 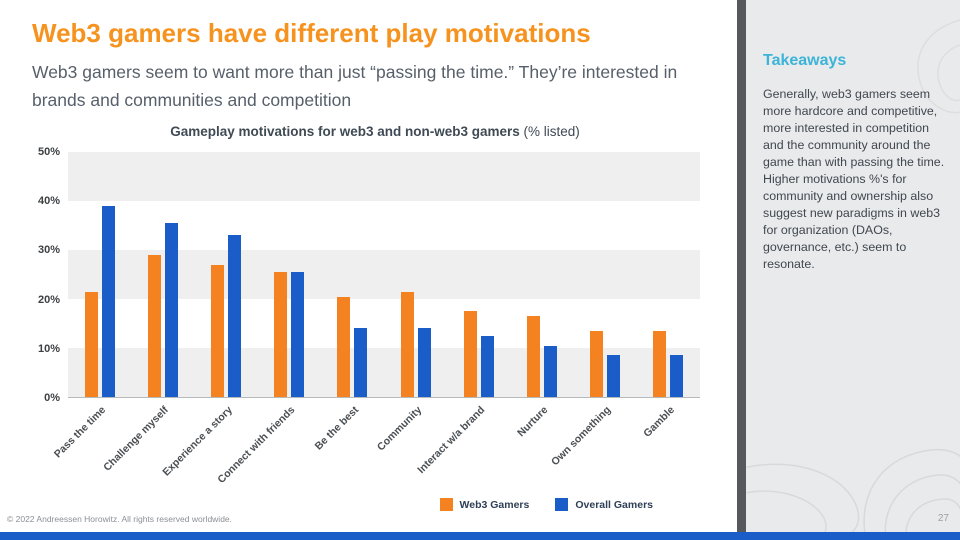 What do you see at coordinates (659, 422) in the screenshot?
I see `x-axis-label: Gamble` at bounding box center [659, 422].